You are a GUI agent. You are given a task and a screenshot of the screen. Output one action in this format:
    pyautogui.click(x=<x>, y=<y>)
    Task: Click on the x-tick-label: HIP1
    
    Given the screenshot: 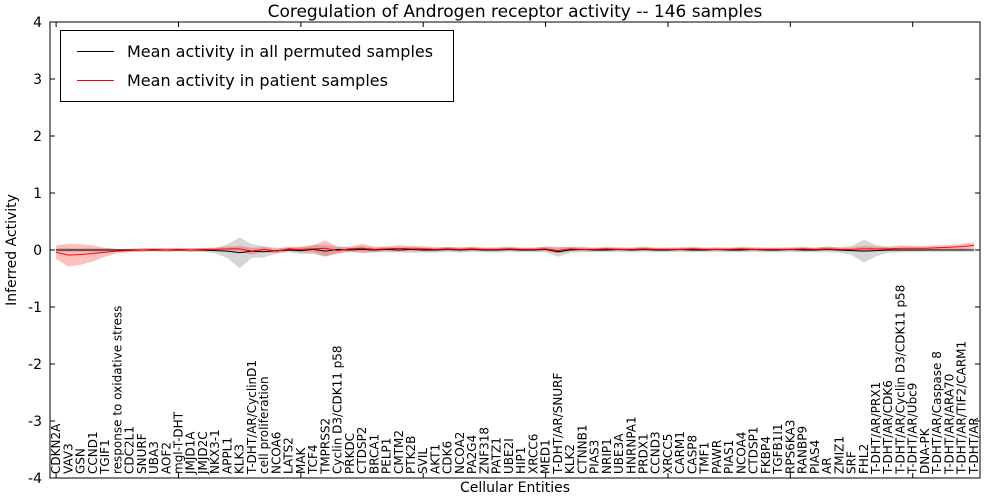 What is the action you would take?
    pyautogui.click(x=521, y=460)
    